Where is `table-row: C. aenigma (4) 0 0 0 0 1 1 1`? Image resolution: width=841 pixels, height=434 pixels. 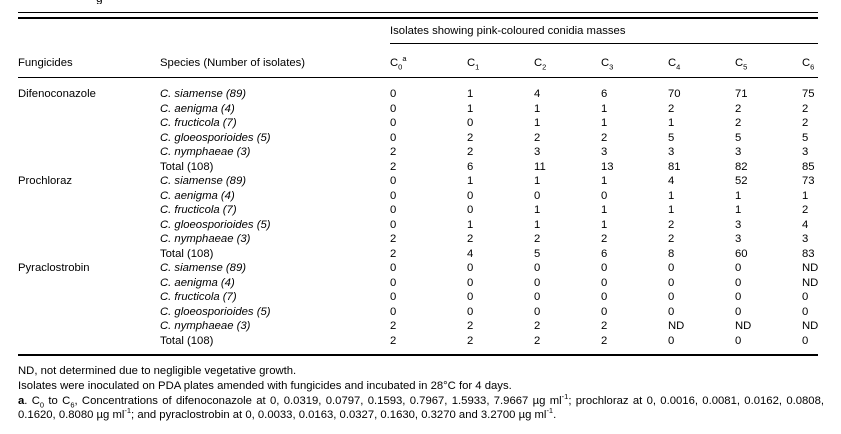 table-row: C. aenigma (4) 0 0 0 0 1 1 1 is located at coordinates (418, 196).